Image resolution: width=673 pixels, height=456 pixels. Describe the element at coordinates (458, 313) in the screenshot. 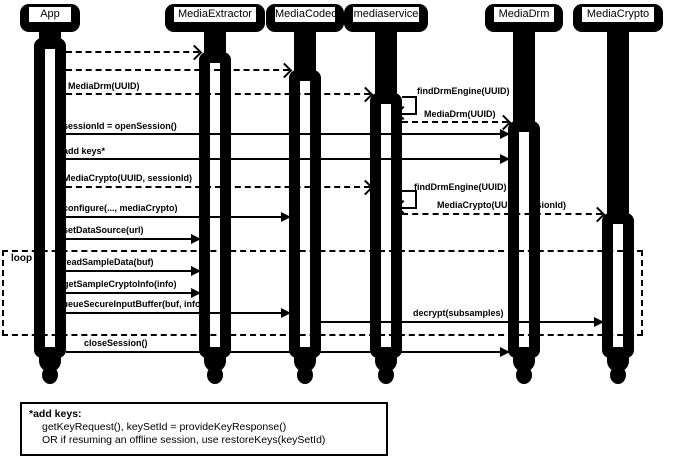

I see `message-label: decrypt(subsamples)` at that location.